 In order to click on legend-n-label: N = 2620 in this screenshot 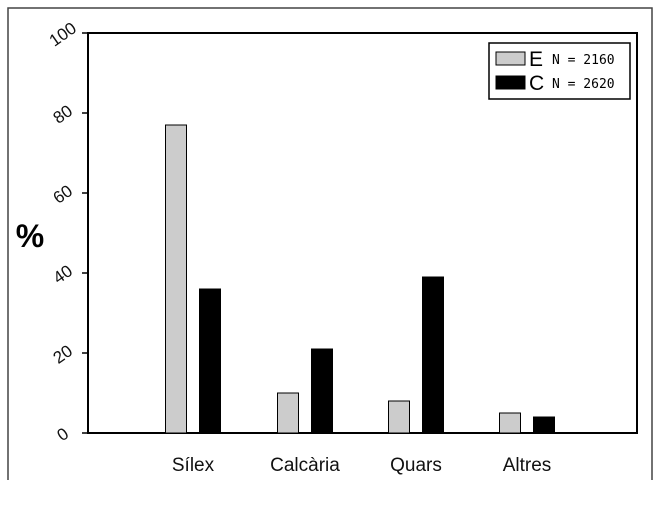, I will do `click(583, 84)`.